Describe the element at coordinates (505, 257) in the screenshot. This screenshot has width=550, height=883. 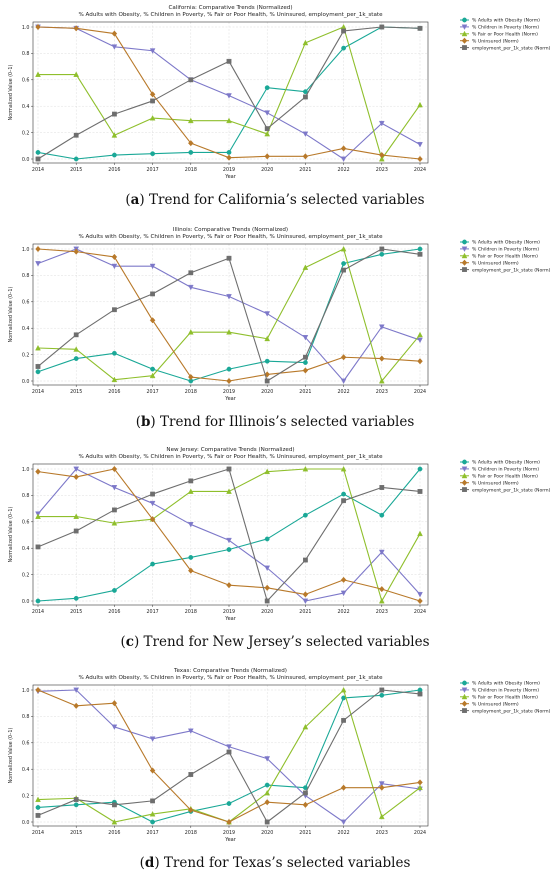
I see `legend-label: % Fair or Poor Health (Norm)` at that location.